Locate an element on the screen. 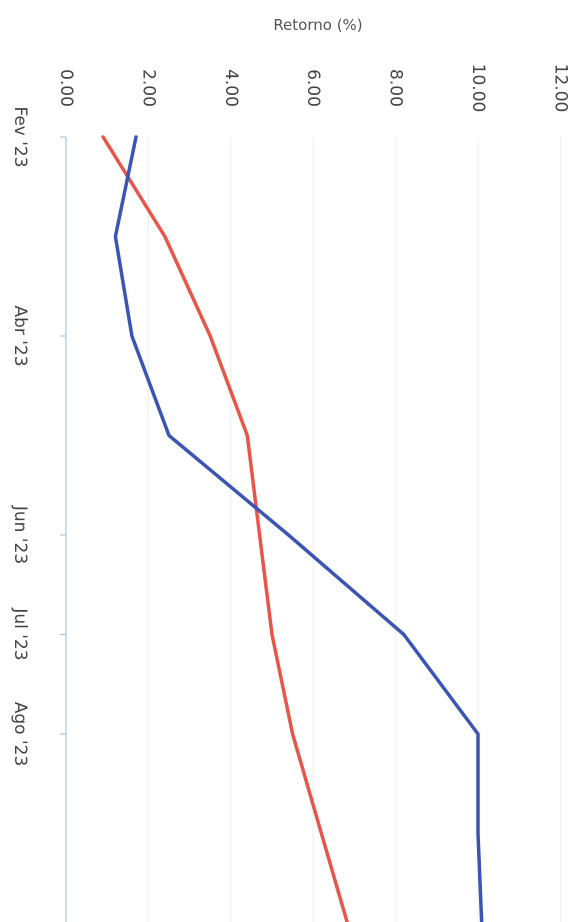 The image size is (587, 922). x-axis is located at coordinates (63, 529).